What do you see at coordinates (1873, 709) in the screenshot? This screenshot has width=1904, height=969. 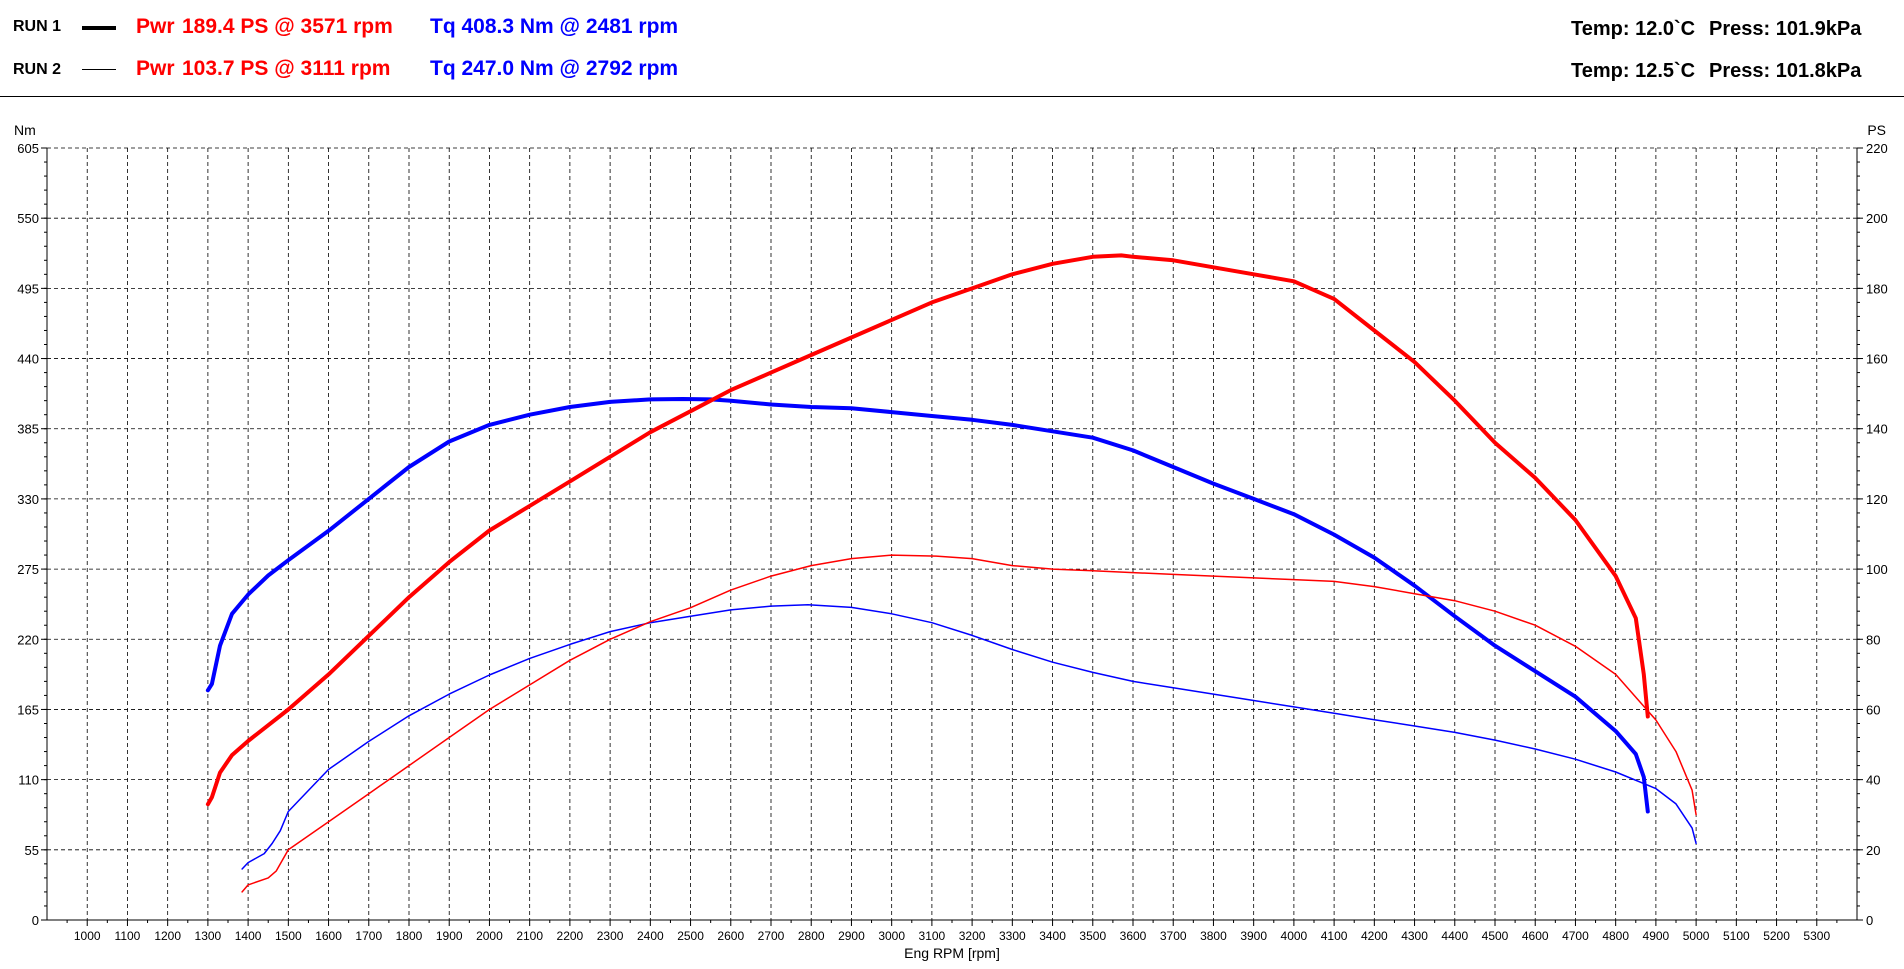 I see `y-right-tick-label: 60` at bounding box center [1873, 709].